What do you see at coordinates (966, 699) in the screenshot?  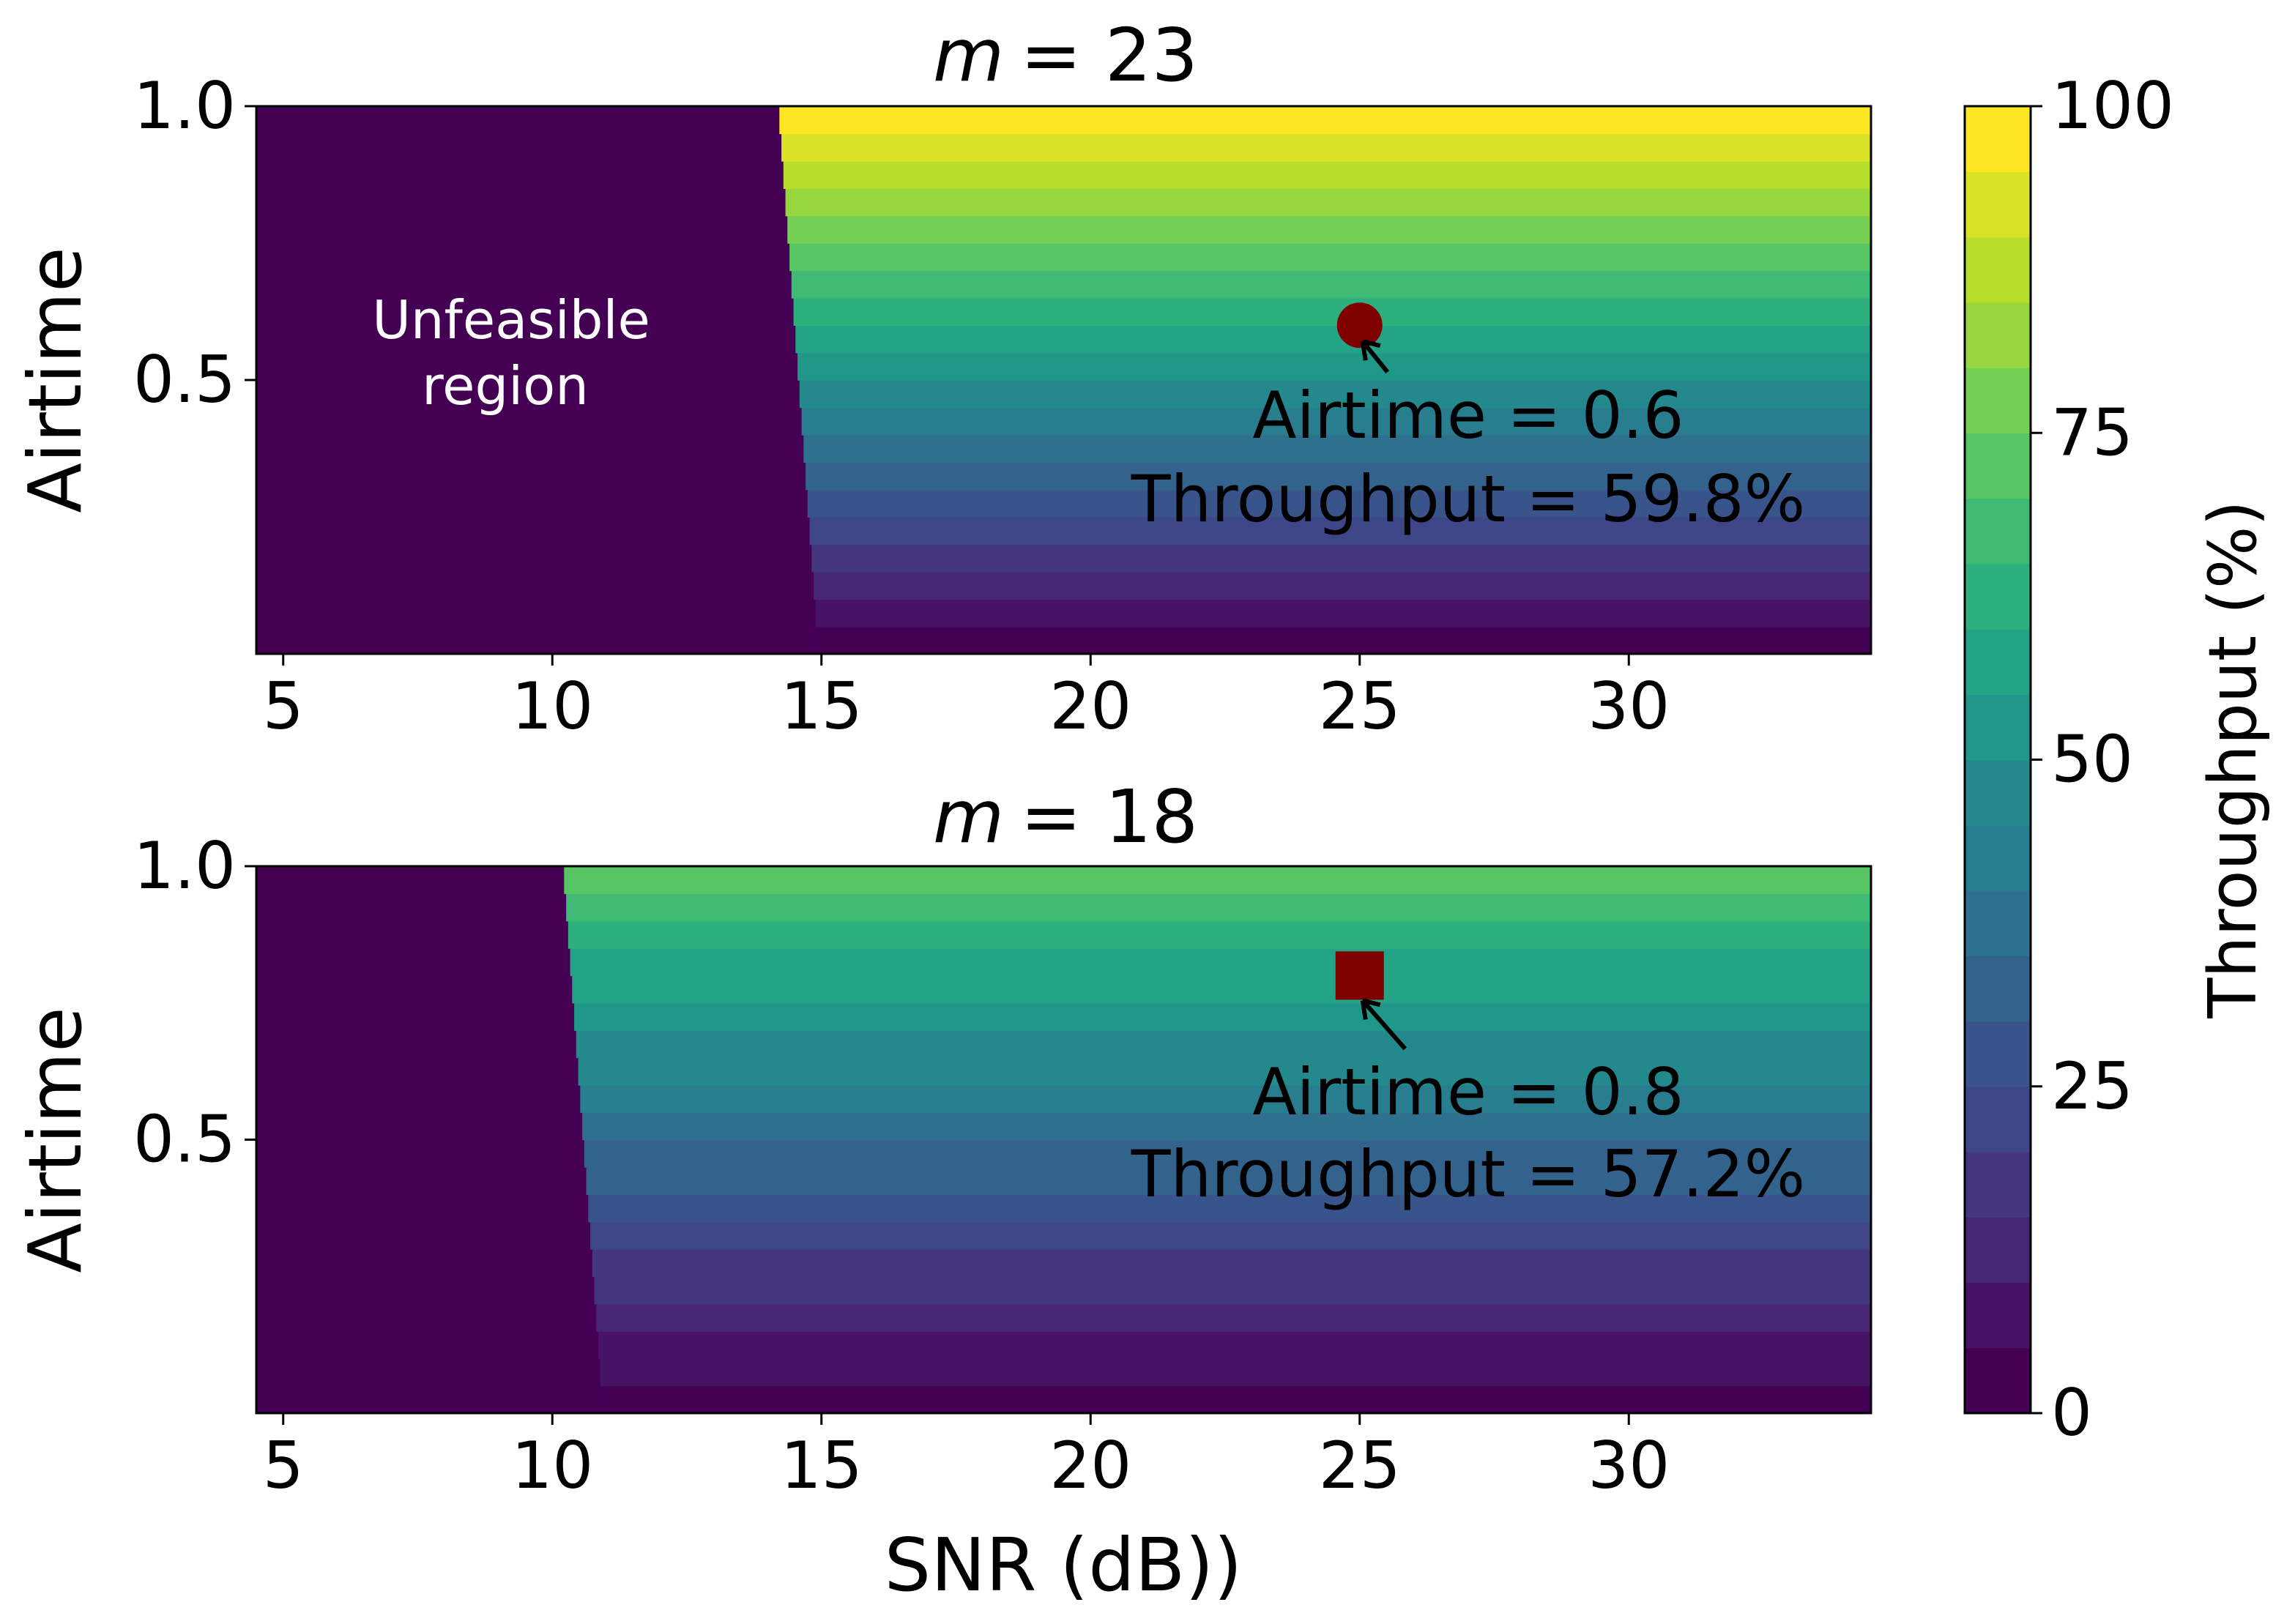 I see `top-x-ticks: 5 10 15 20 25 30` at bounding box center [966, 699].